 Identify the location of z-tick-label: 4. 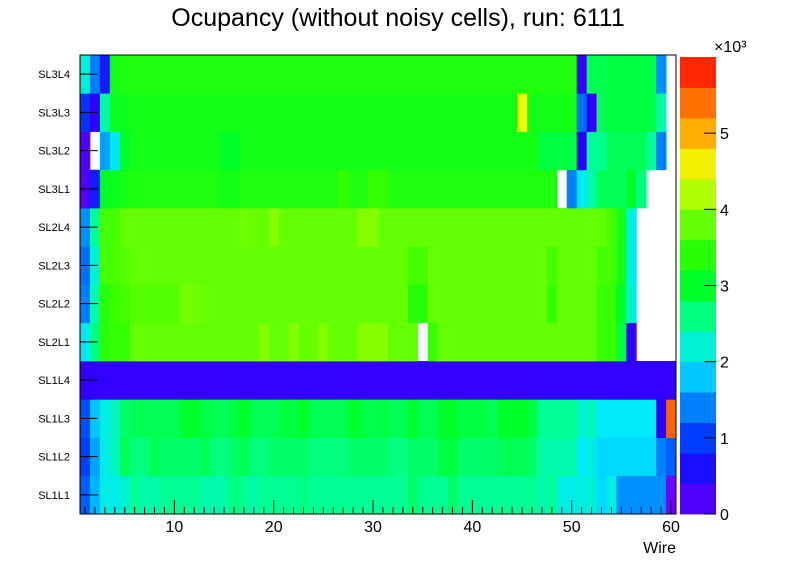
(724, 210).